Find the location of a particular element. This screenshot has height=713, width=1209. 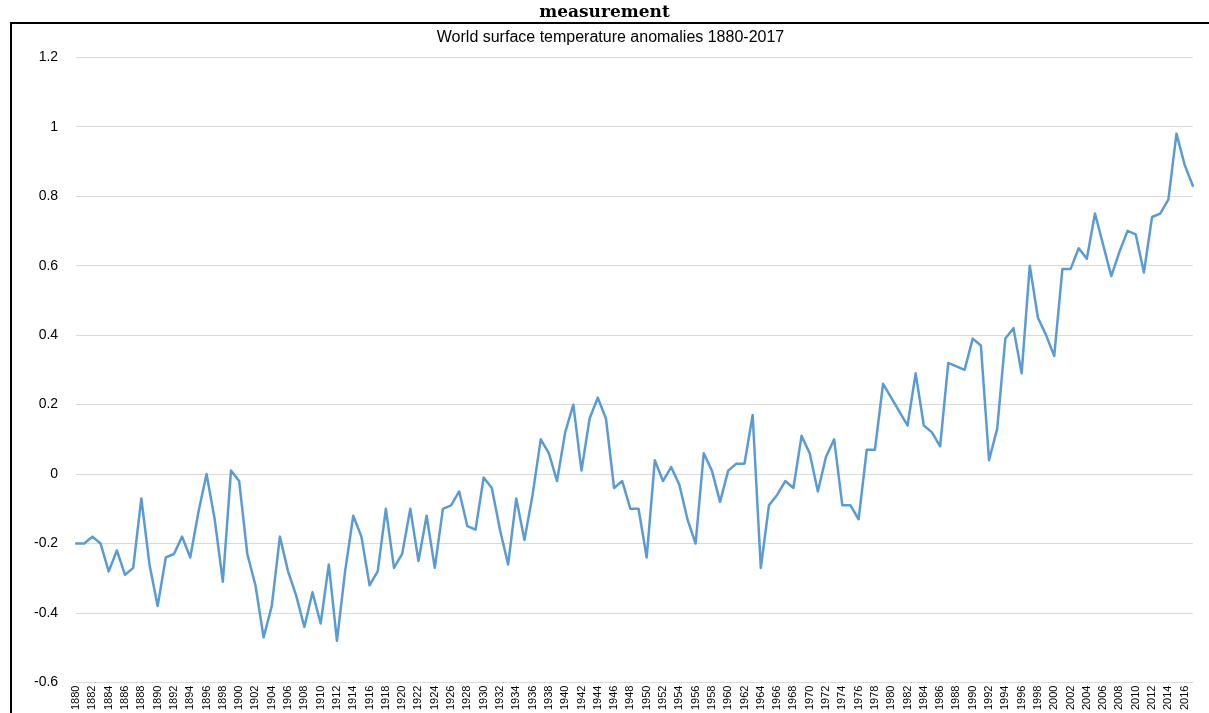

y-tick-label: -0.6 is located at coordinates (46, 681).